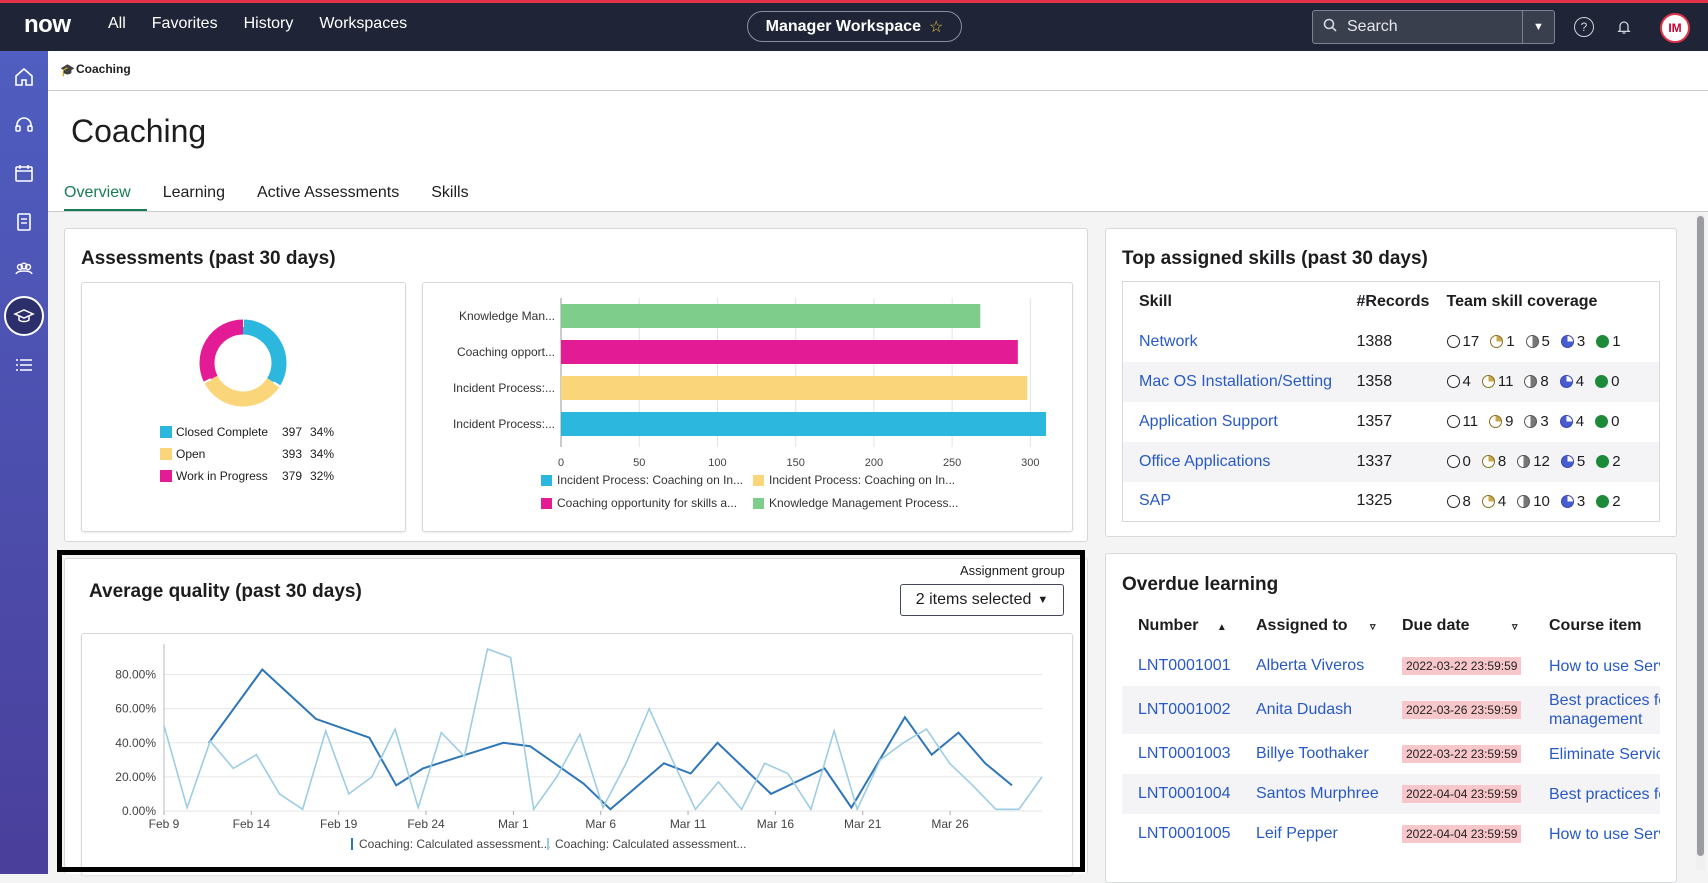 This screenshot has width=1708, height=883. I want to click on quarter-circle-icon, so click(1496, 421).